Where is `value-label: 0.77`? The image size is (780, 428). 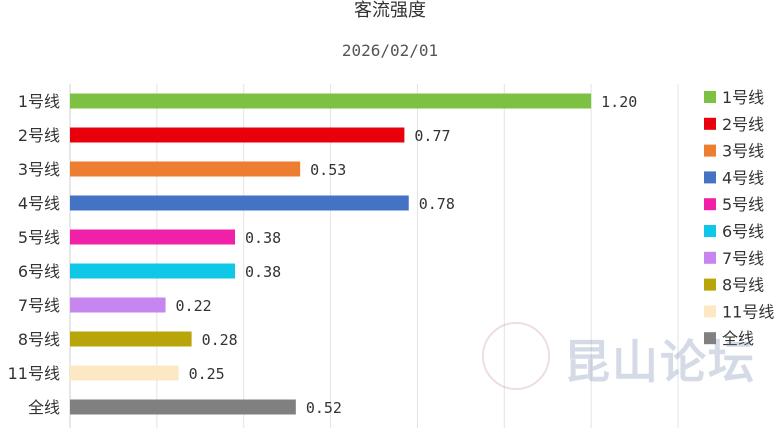
value-label: 0.77 is located at coordinates (432, 136).